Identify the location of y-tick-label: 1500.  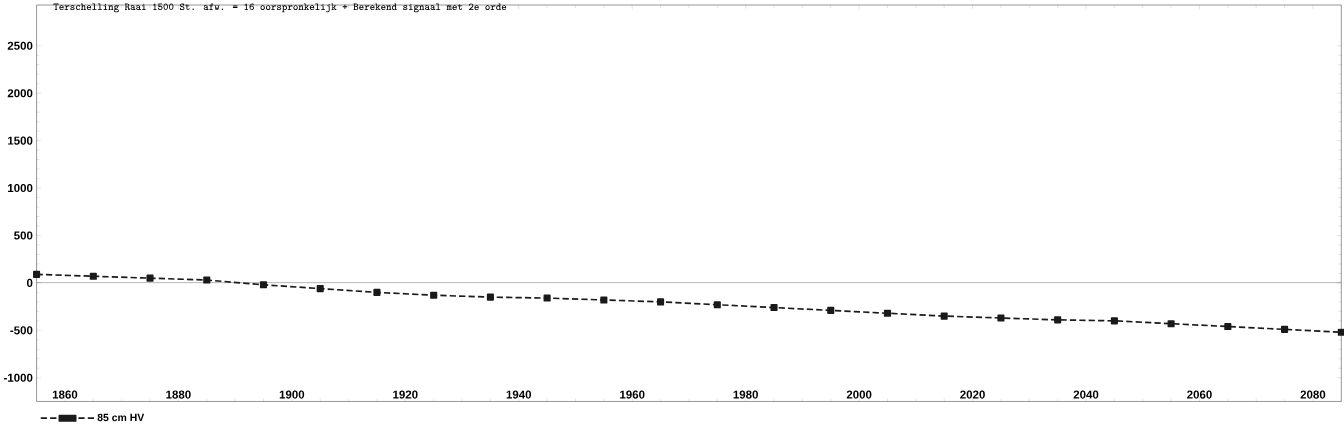
(20, 140).